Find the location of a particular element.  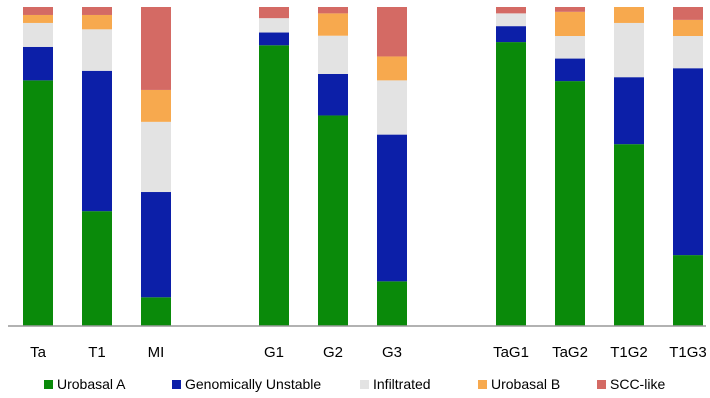

x-tick-label: T1 is located at coordinates (97, 352).